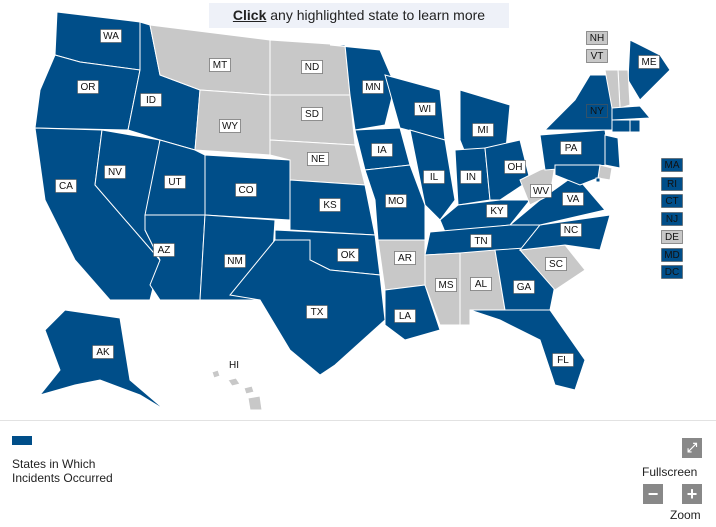 The image size is (716, 527). What do you see at coordinates (373, 87) in the screenshot?
I see `state-label: MN` at bounding box center [373, 87].